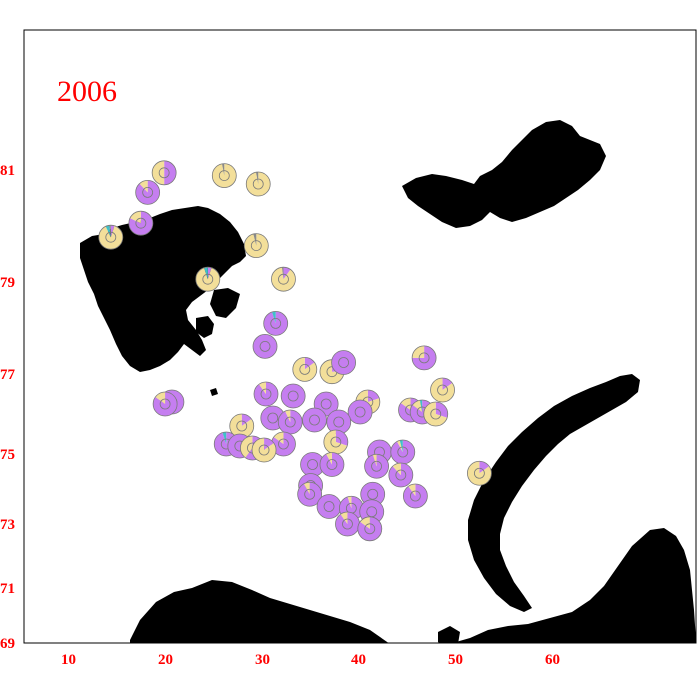  What do you see at coordinates (455, 660) in the screenshot?
I see `x-tick-label: 50` at bounding box center [455, 660].